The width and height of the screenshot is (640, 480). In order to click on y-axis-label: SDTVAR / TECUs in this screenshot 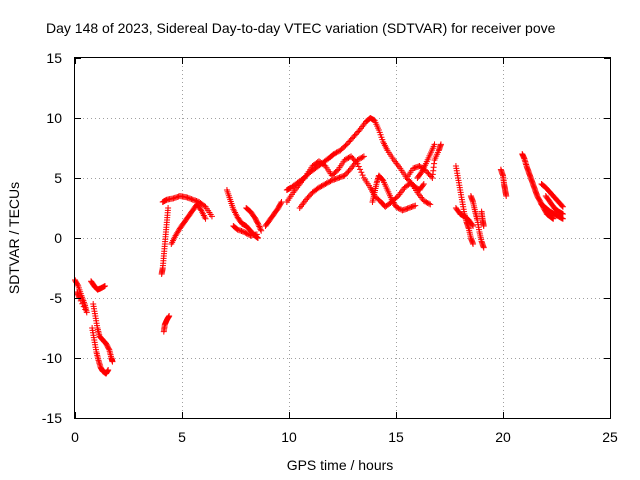, I will do `click(14, 238)`.